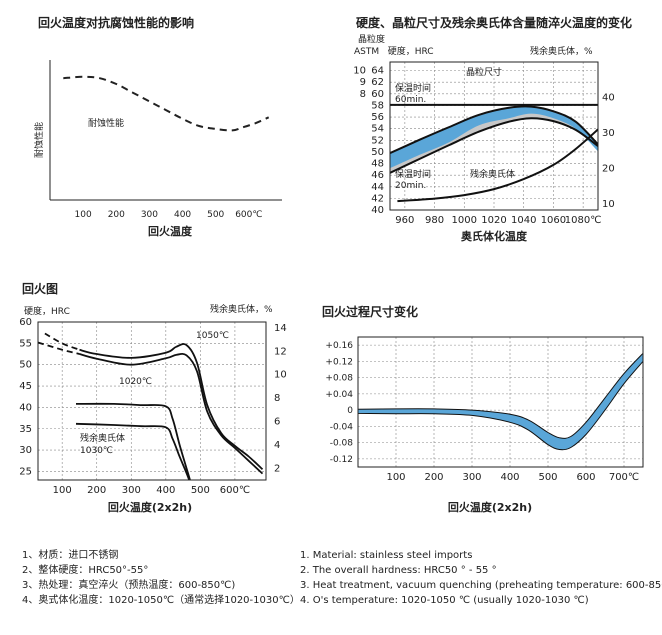  I want to click on chart3-annot-ra1: 残余奥氏体, so click(102, 438).